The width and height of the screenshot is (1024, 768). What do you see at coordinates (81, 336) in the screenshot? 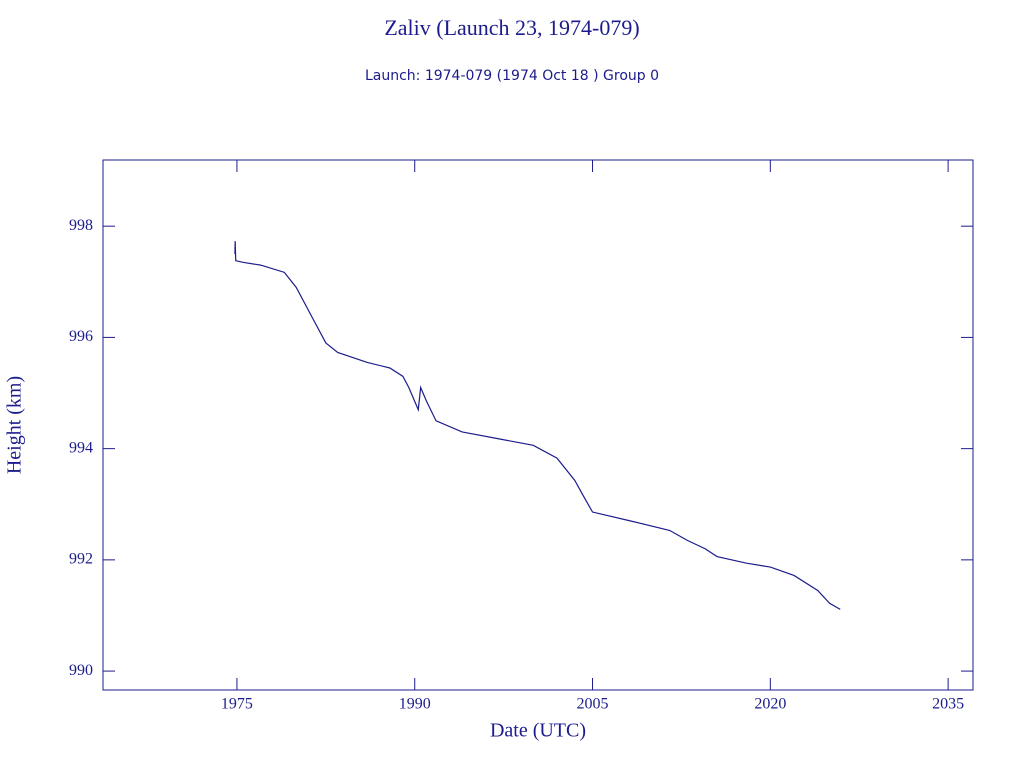
I see `y-tick-label: 996` at bounding box center [81, 336].